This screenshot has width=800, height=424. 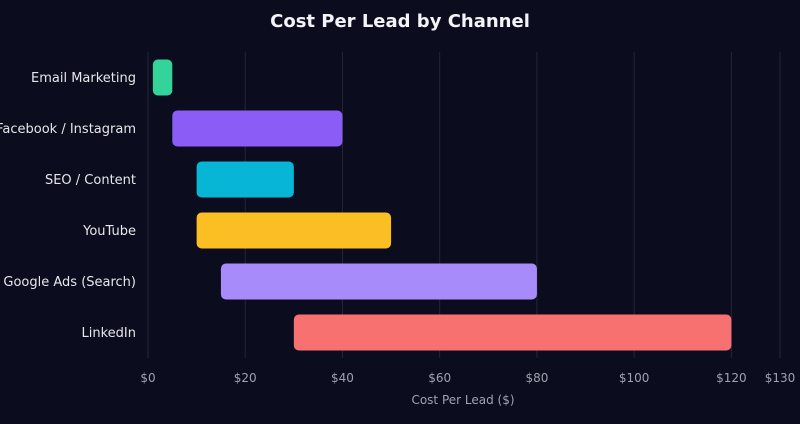 I want to click on x-axis-ticks: $0 $20 $40 $60 $80 $100 $120 $130, so click(x=467, y=378).